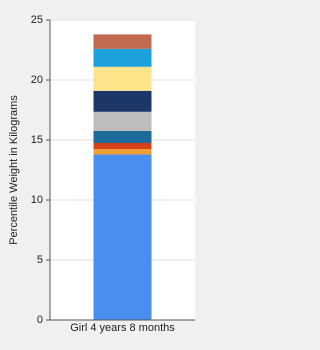 The image size is (320, 350). What do you see at coordinates (14, 170) in the screenshot?
I see `y-axis-label: Percentile Weight in Kilograms` at bounding box center [14, 170].